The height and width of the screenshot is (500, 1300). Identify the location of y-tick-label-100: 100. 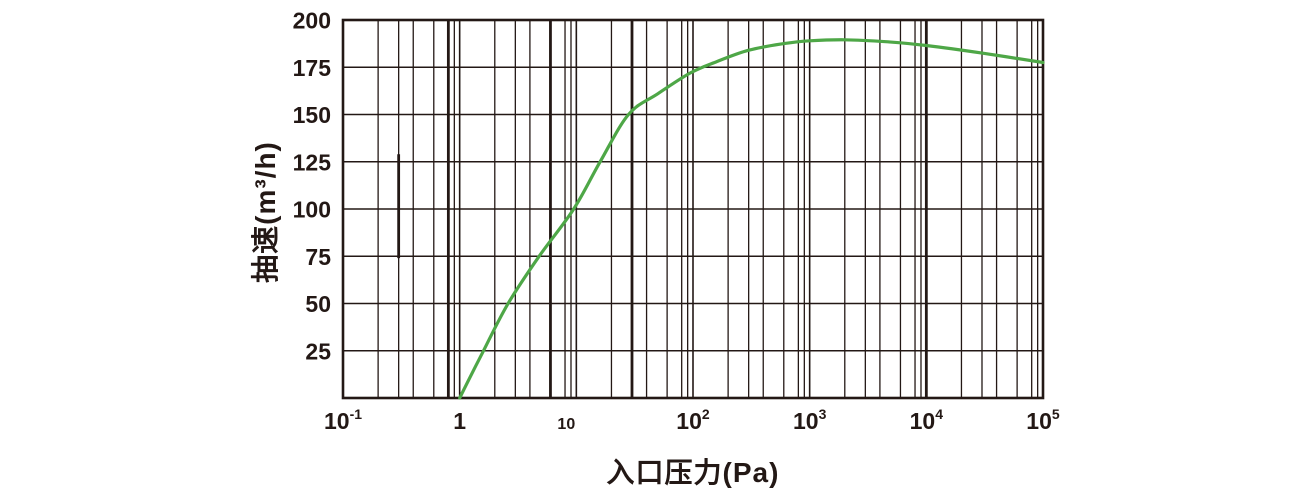
(312, 210).